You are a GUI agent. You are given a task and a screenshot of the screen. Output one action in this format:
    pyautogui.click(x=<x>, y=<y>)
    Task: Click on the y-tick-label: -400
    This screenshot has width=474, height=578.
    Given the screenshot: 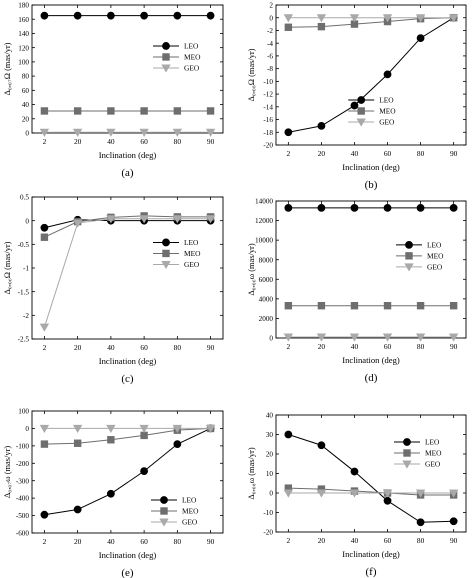 What is the action you would take?
    pyautogui.click(x=23, y=499)
    